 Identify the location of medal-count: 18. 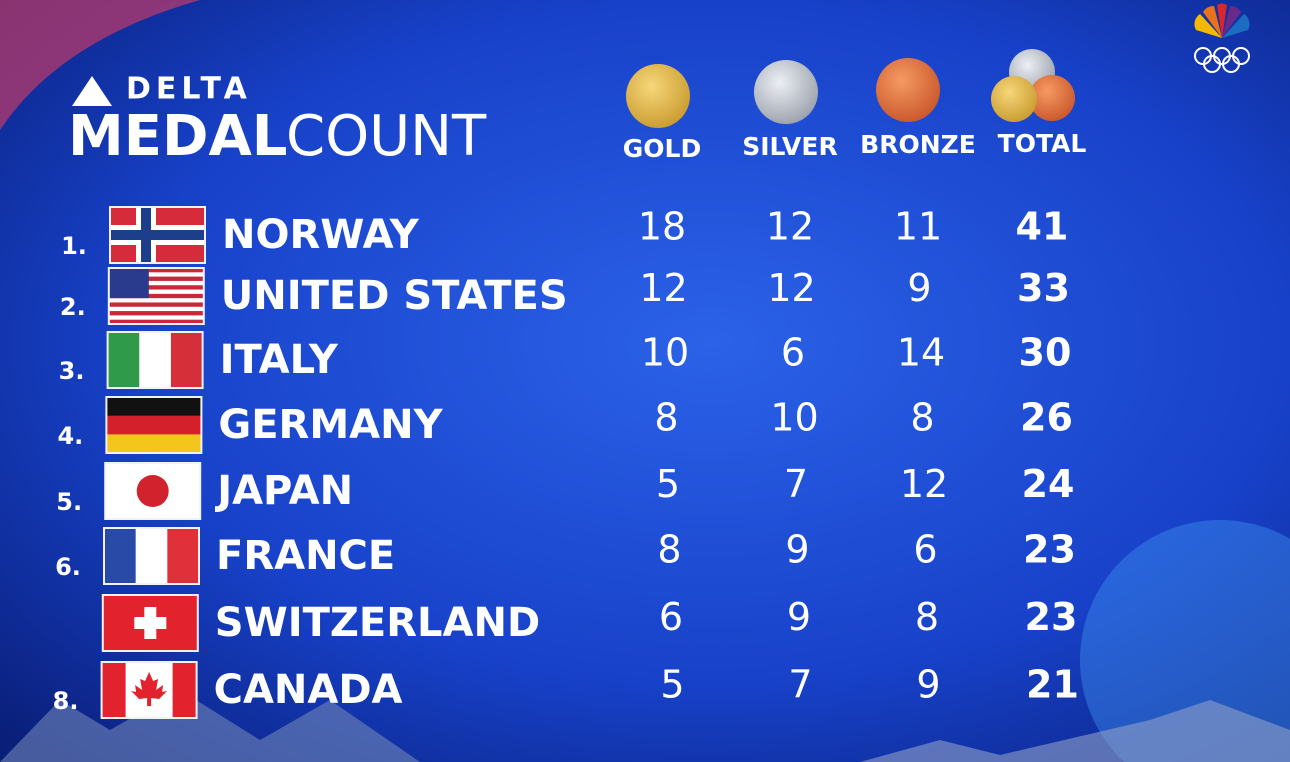
(662, 227).